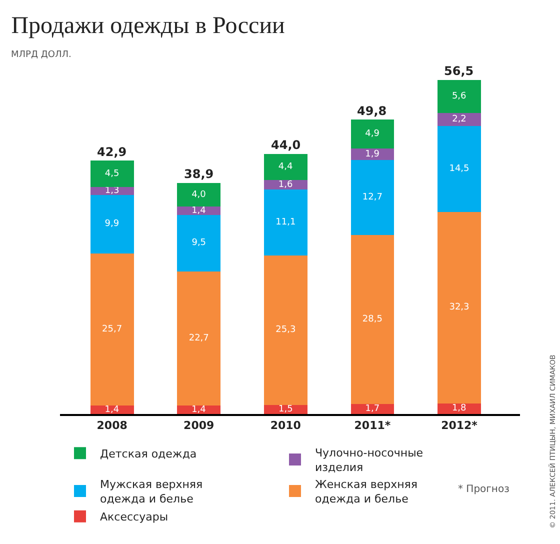 Image resolution: width=560 pixels, height=544 pixels. I want to click on legend-label: Аксессуары, so click(134, 517).